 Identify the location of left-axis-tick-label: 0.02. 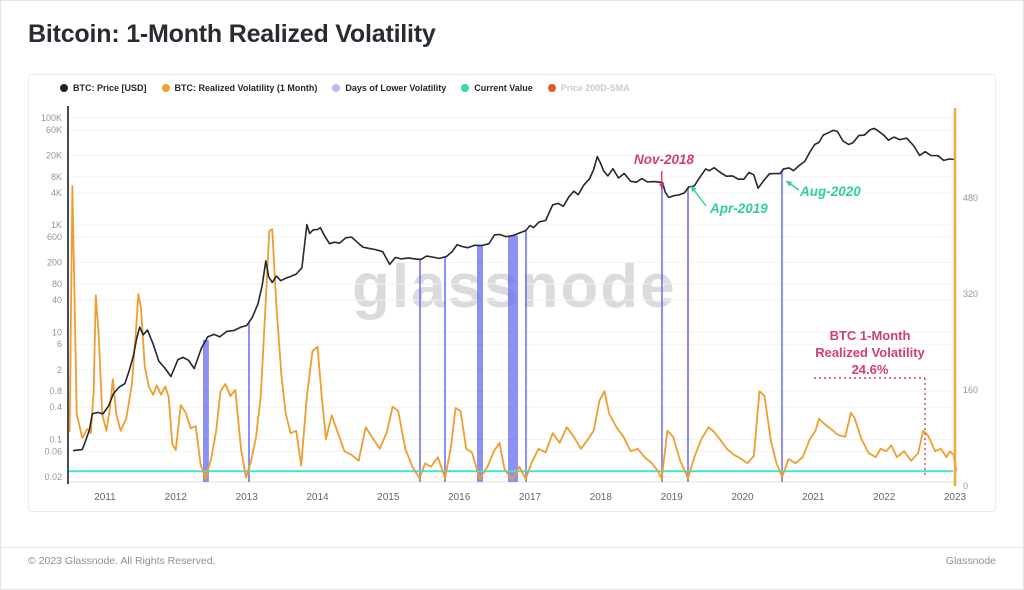
(53, 477).